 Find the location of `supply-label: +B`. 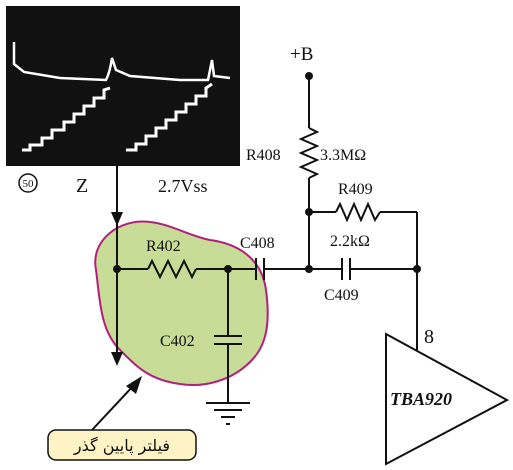

supply-label: +B is located at coordinates (301, 54).